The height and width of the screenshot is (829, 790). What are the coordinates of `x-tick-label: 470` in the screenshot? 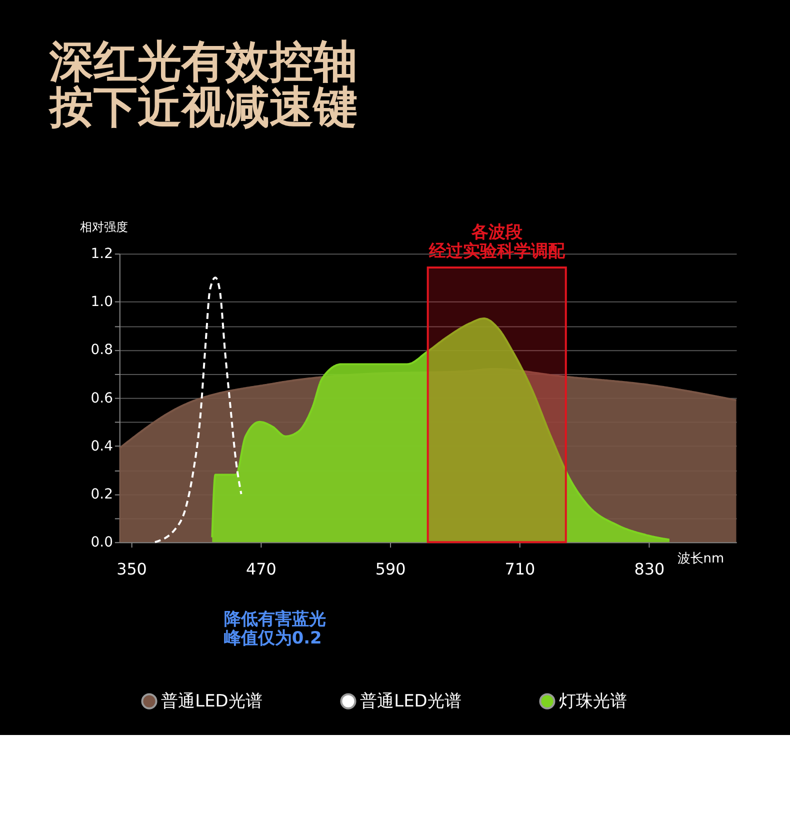 It's located at (261, 568).